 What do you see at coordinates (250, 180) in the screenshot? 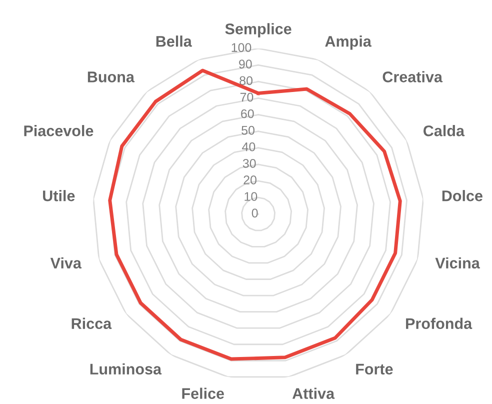
I see `y-tick-label: 20` at bounding box center [250, 180].